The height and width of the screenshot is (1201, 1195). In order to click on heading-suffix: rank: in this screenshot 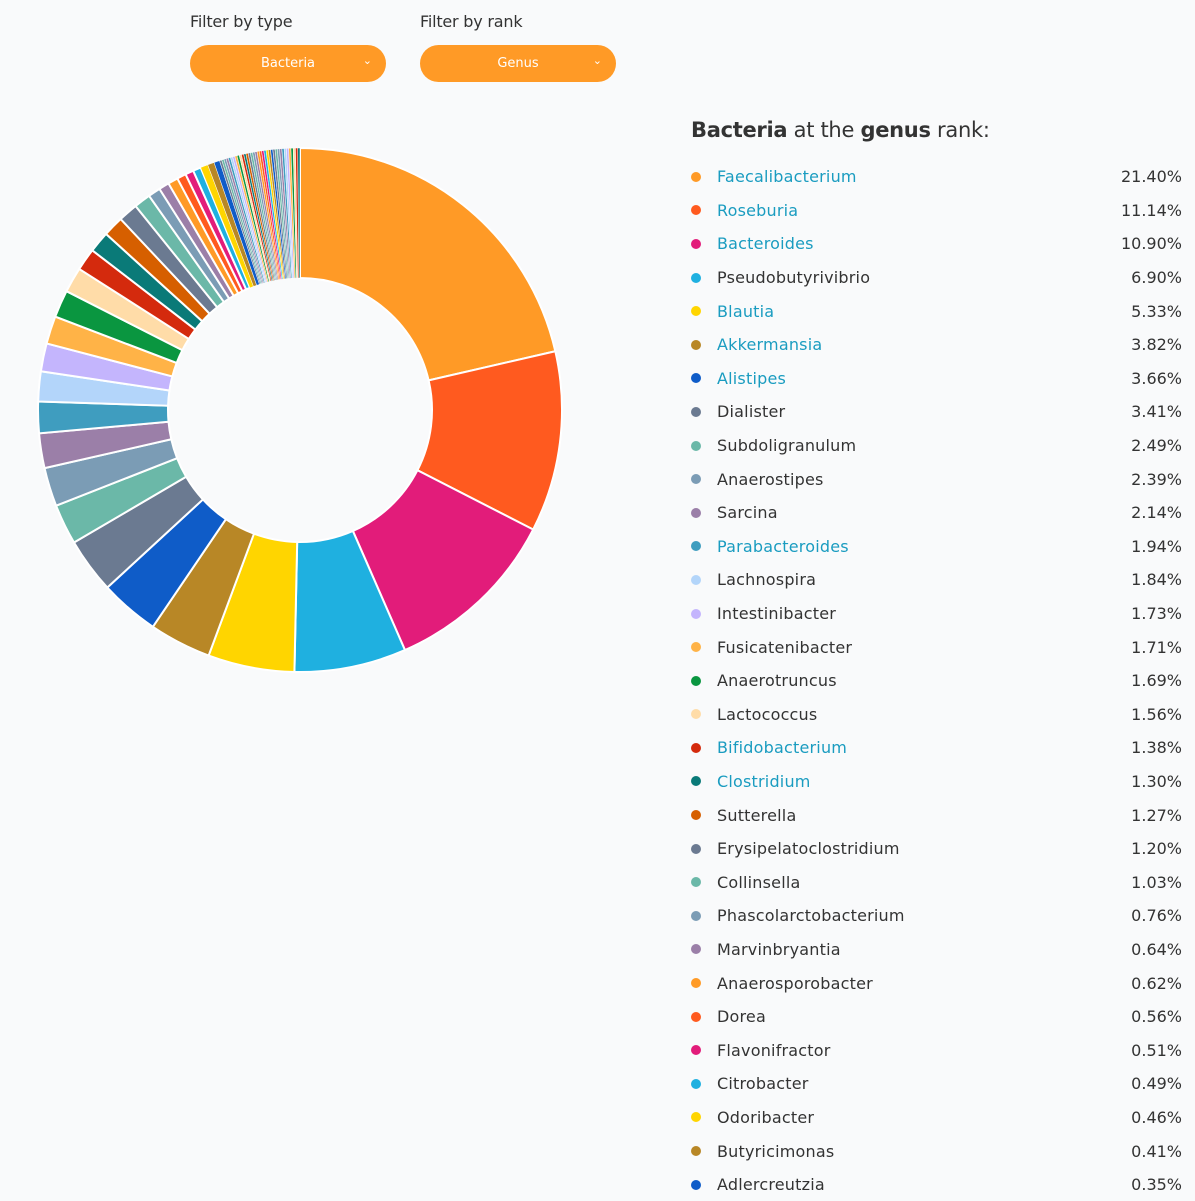, I will do `click(963, 130)`.